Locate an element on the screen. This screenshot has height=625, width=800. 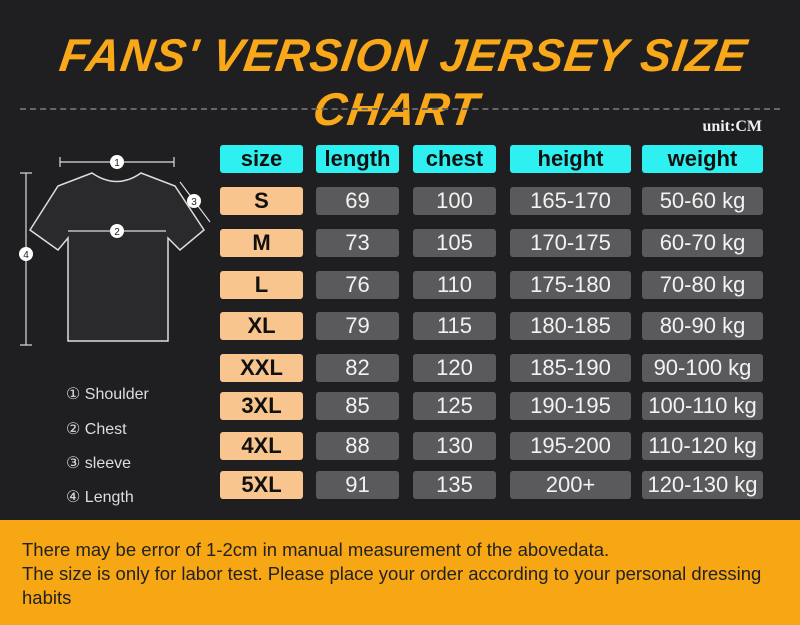
cell-weight: 60-70 kg is located at coordinates (702, 243).